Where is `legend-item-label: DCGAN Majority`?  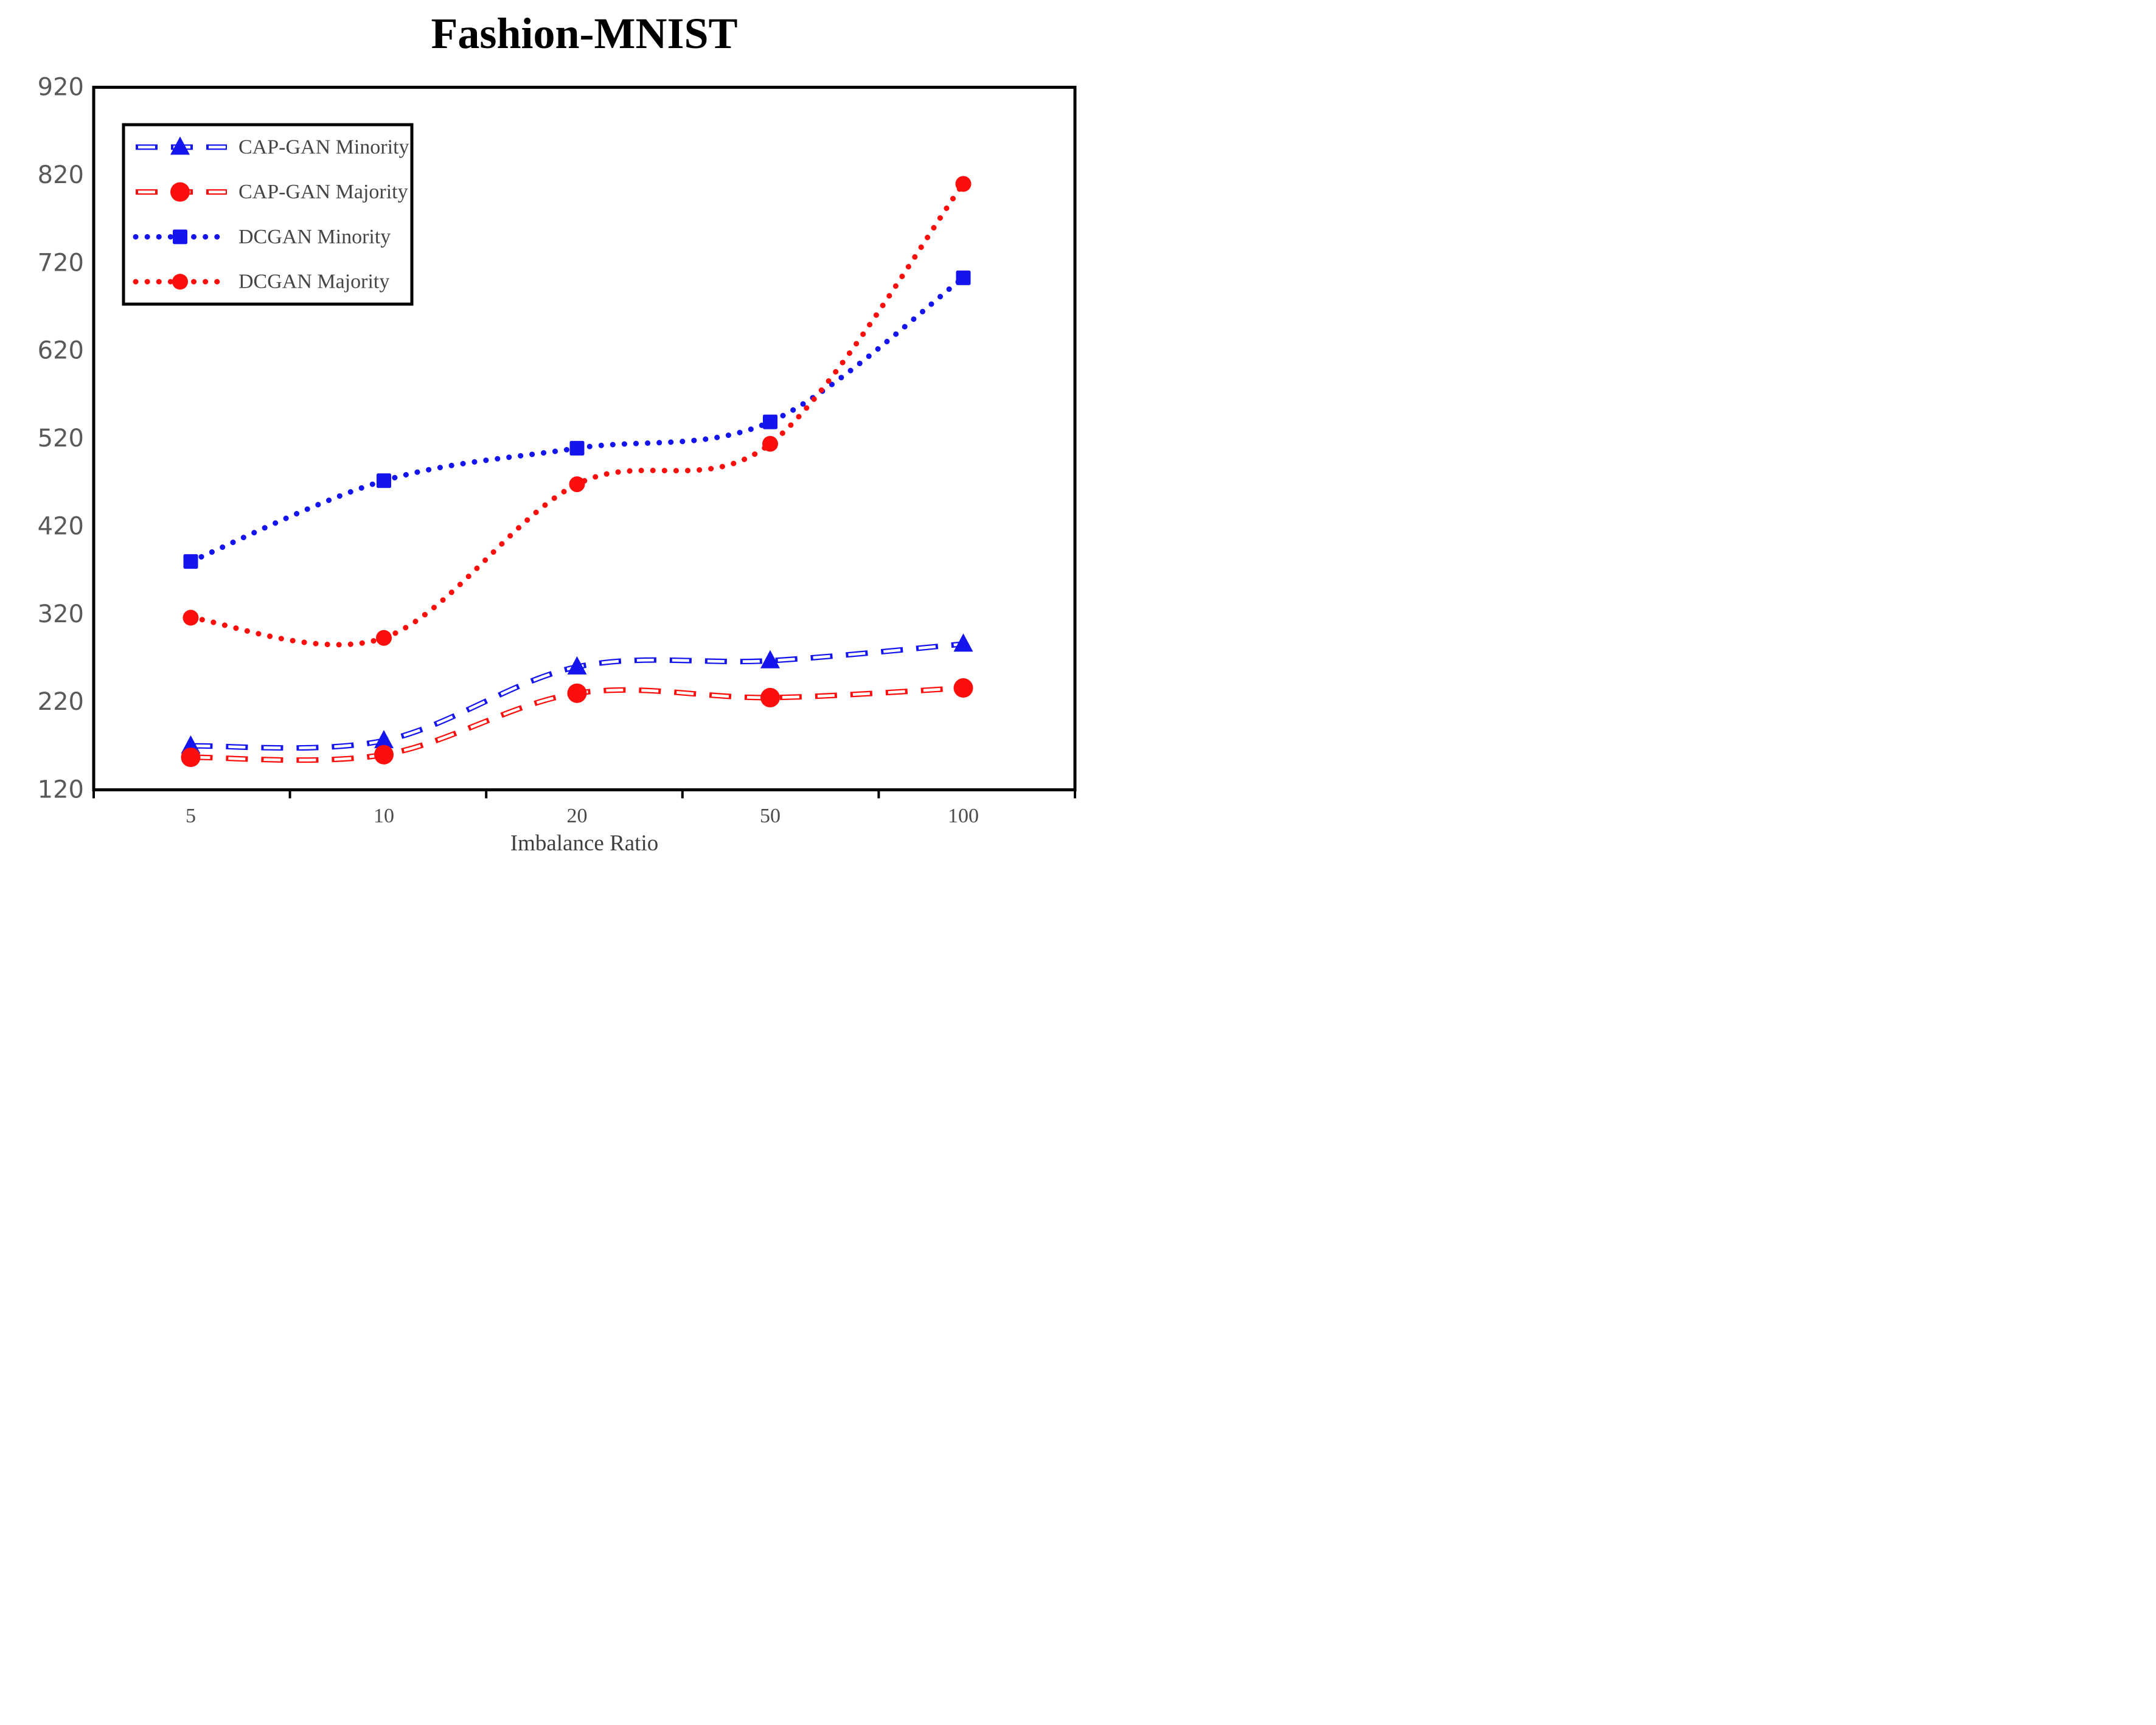
legend-item-label: DCGAN Majority is located at coordinates (314, 282).